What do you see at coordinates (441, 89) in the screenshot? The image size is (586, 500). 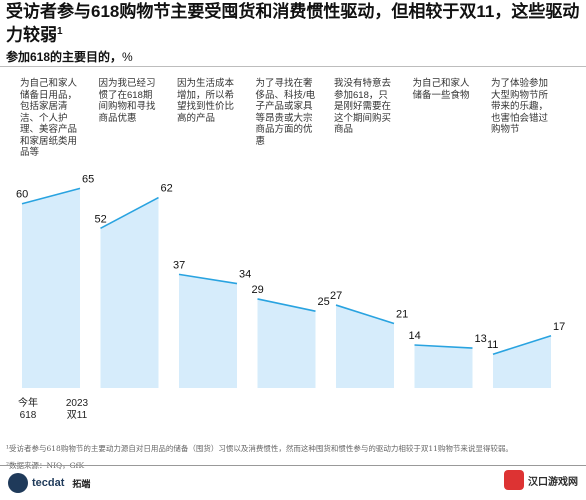 I see `category-label-6: 为自己和家人储备一些食物` at bounding box center [441, 89].